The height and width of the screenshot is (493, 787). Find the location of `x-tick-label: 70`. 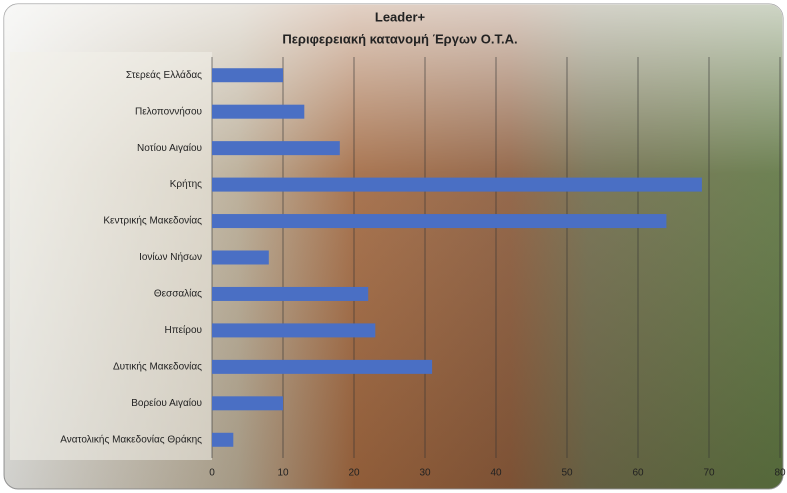

x-tick-label: 70 is located at coordinates (709, 473).